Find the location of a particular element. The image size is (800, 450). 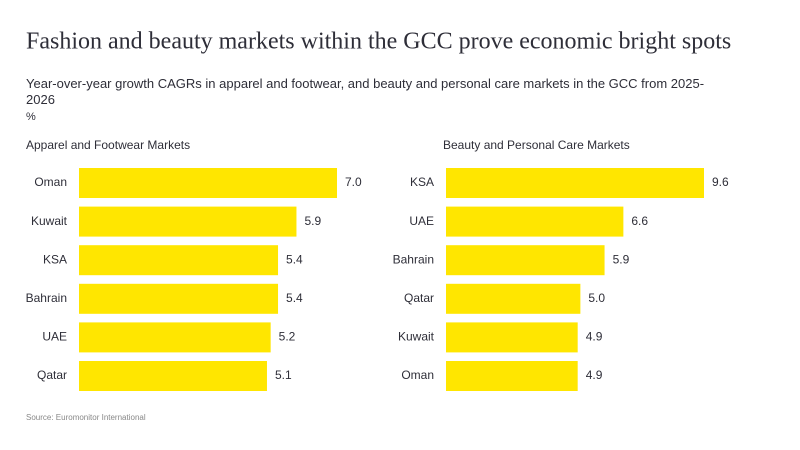

value-label: 7.0 is located at coordinates (353, 182).